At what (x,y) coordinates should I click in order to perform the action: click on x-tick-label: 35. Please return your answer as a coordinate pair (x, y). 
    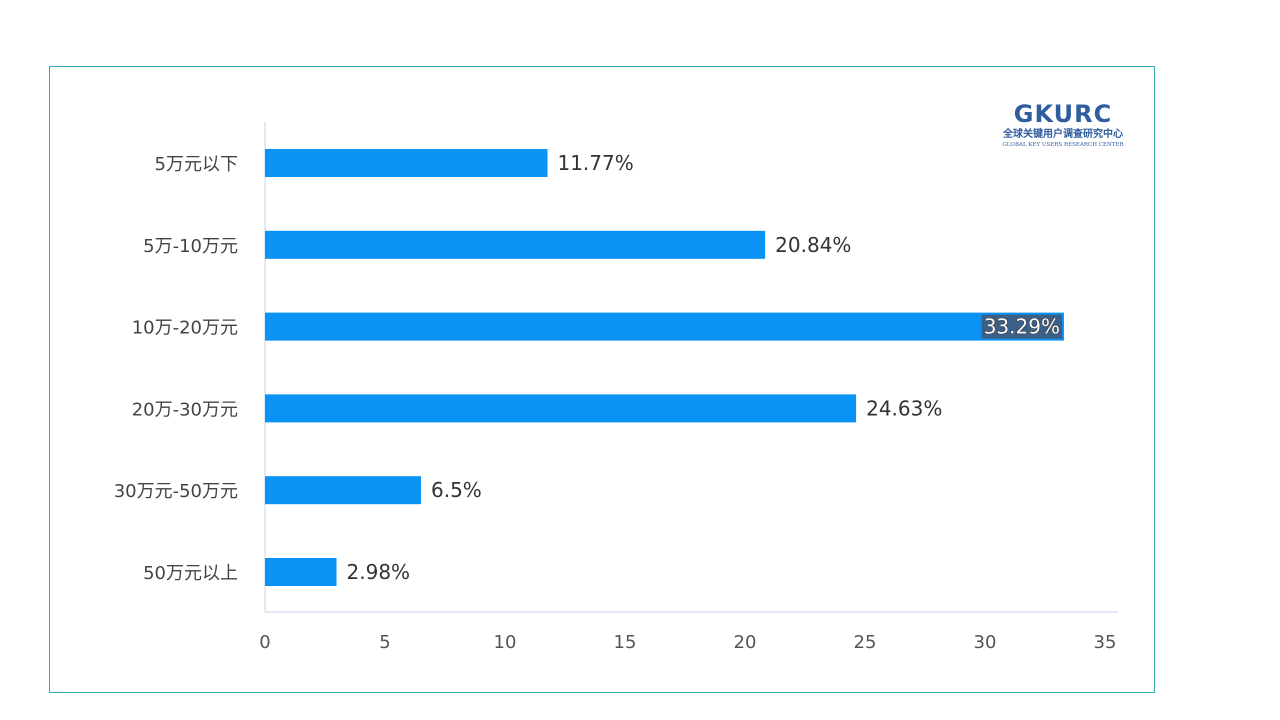
    Looking at the image, I should click on (1105, 642).